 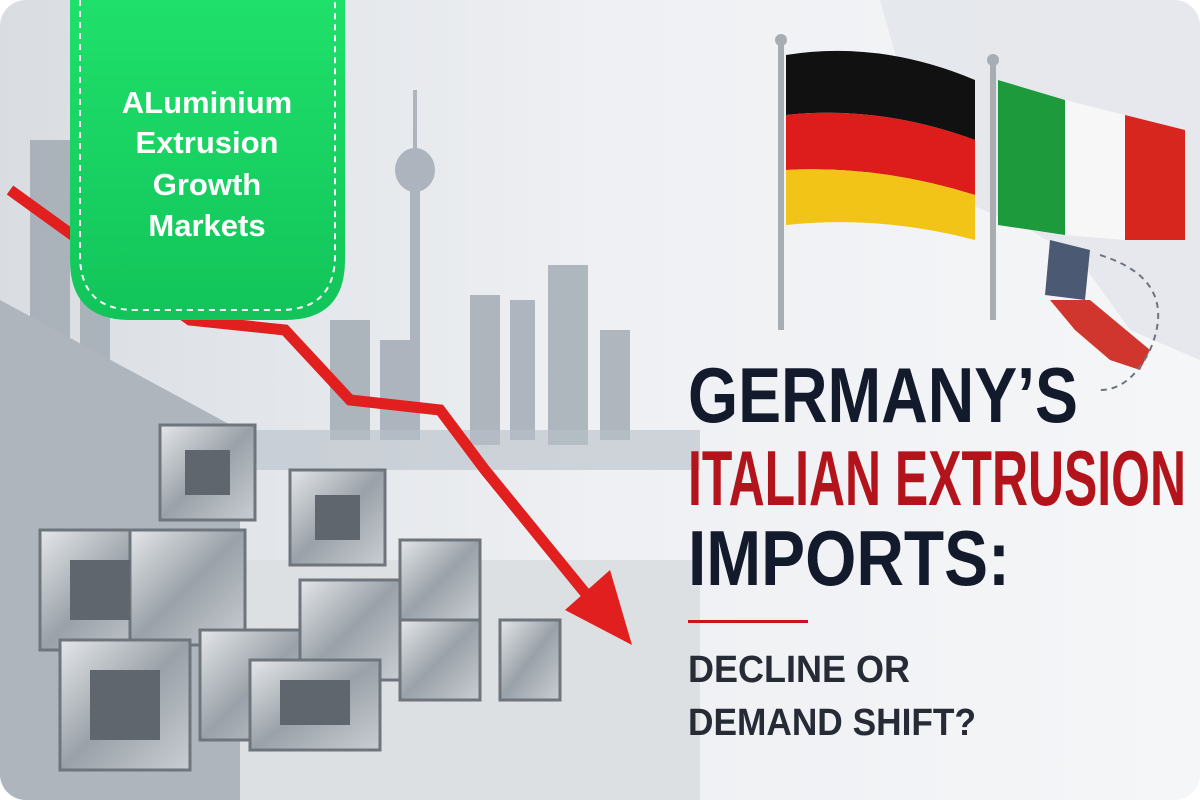 What do you see at coordinates (1086, 187) in the screenshot?
I see `italian-flag` at bounding box center [1086, 187].